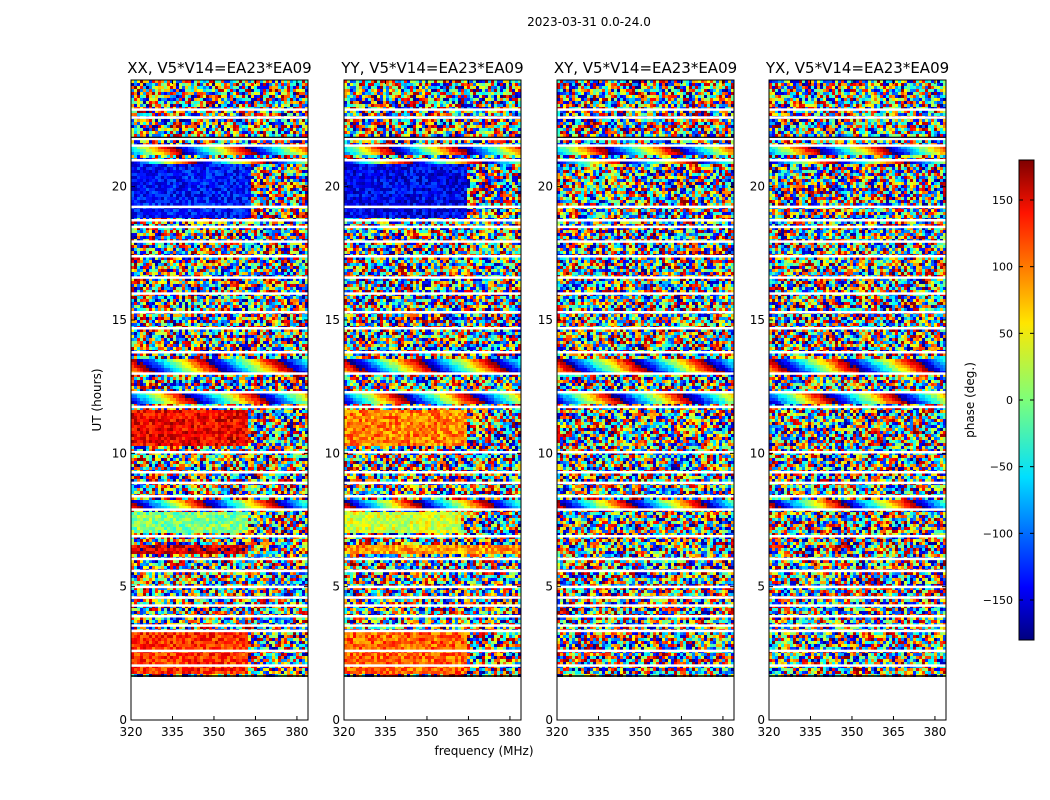  I want to click on colorbar-tick-label: 100, so click(1002, 267).